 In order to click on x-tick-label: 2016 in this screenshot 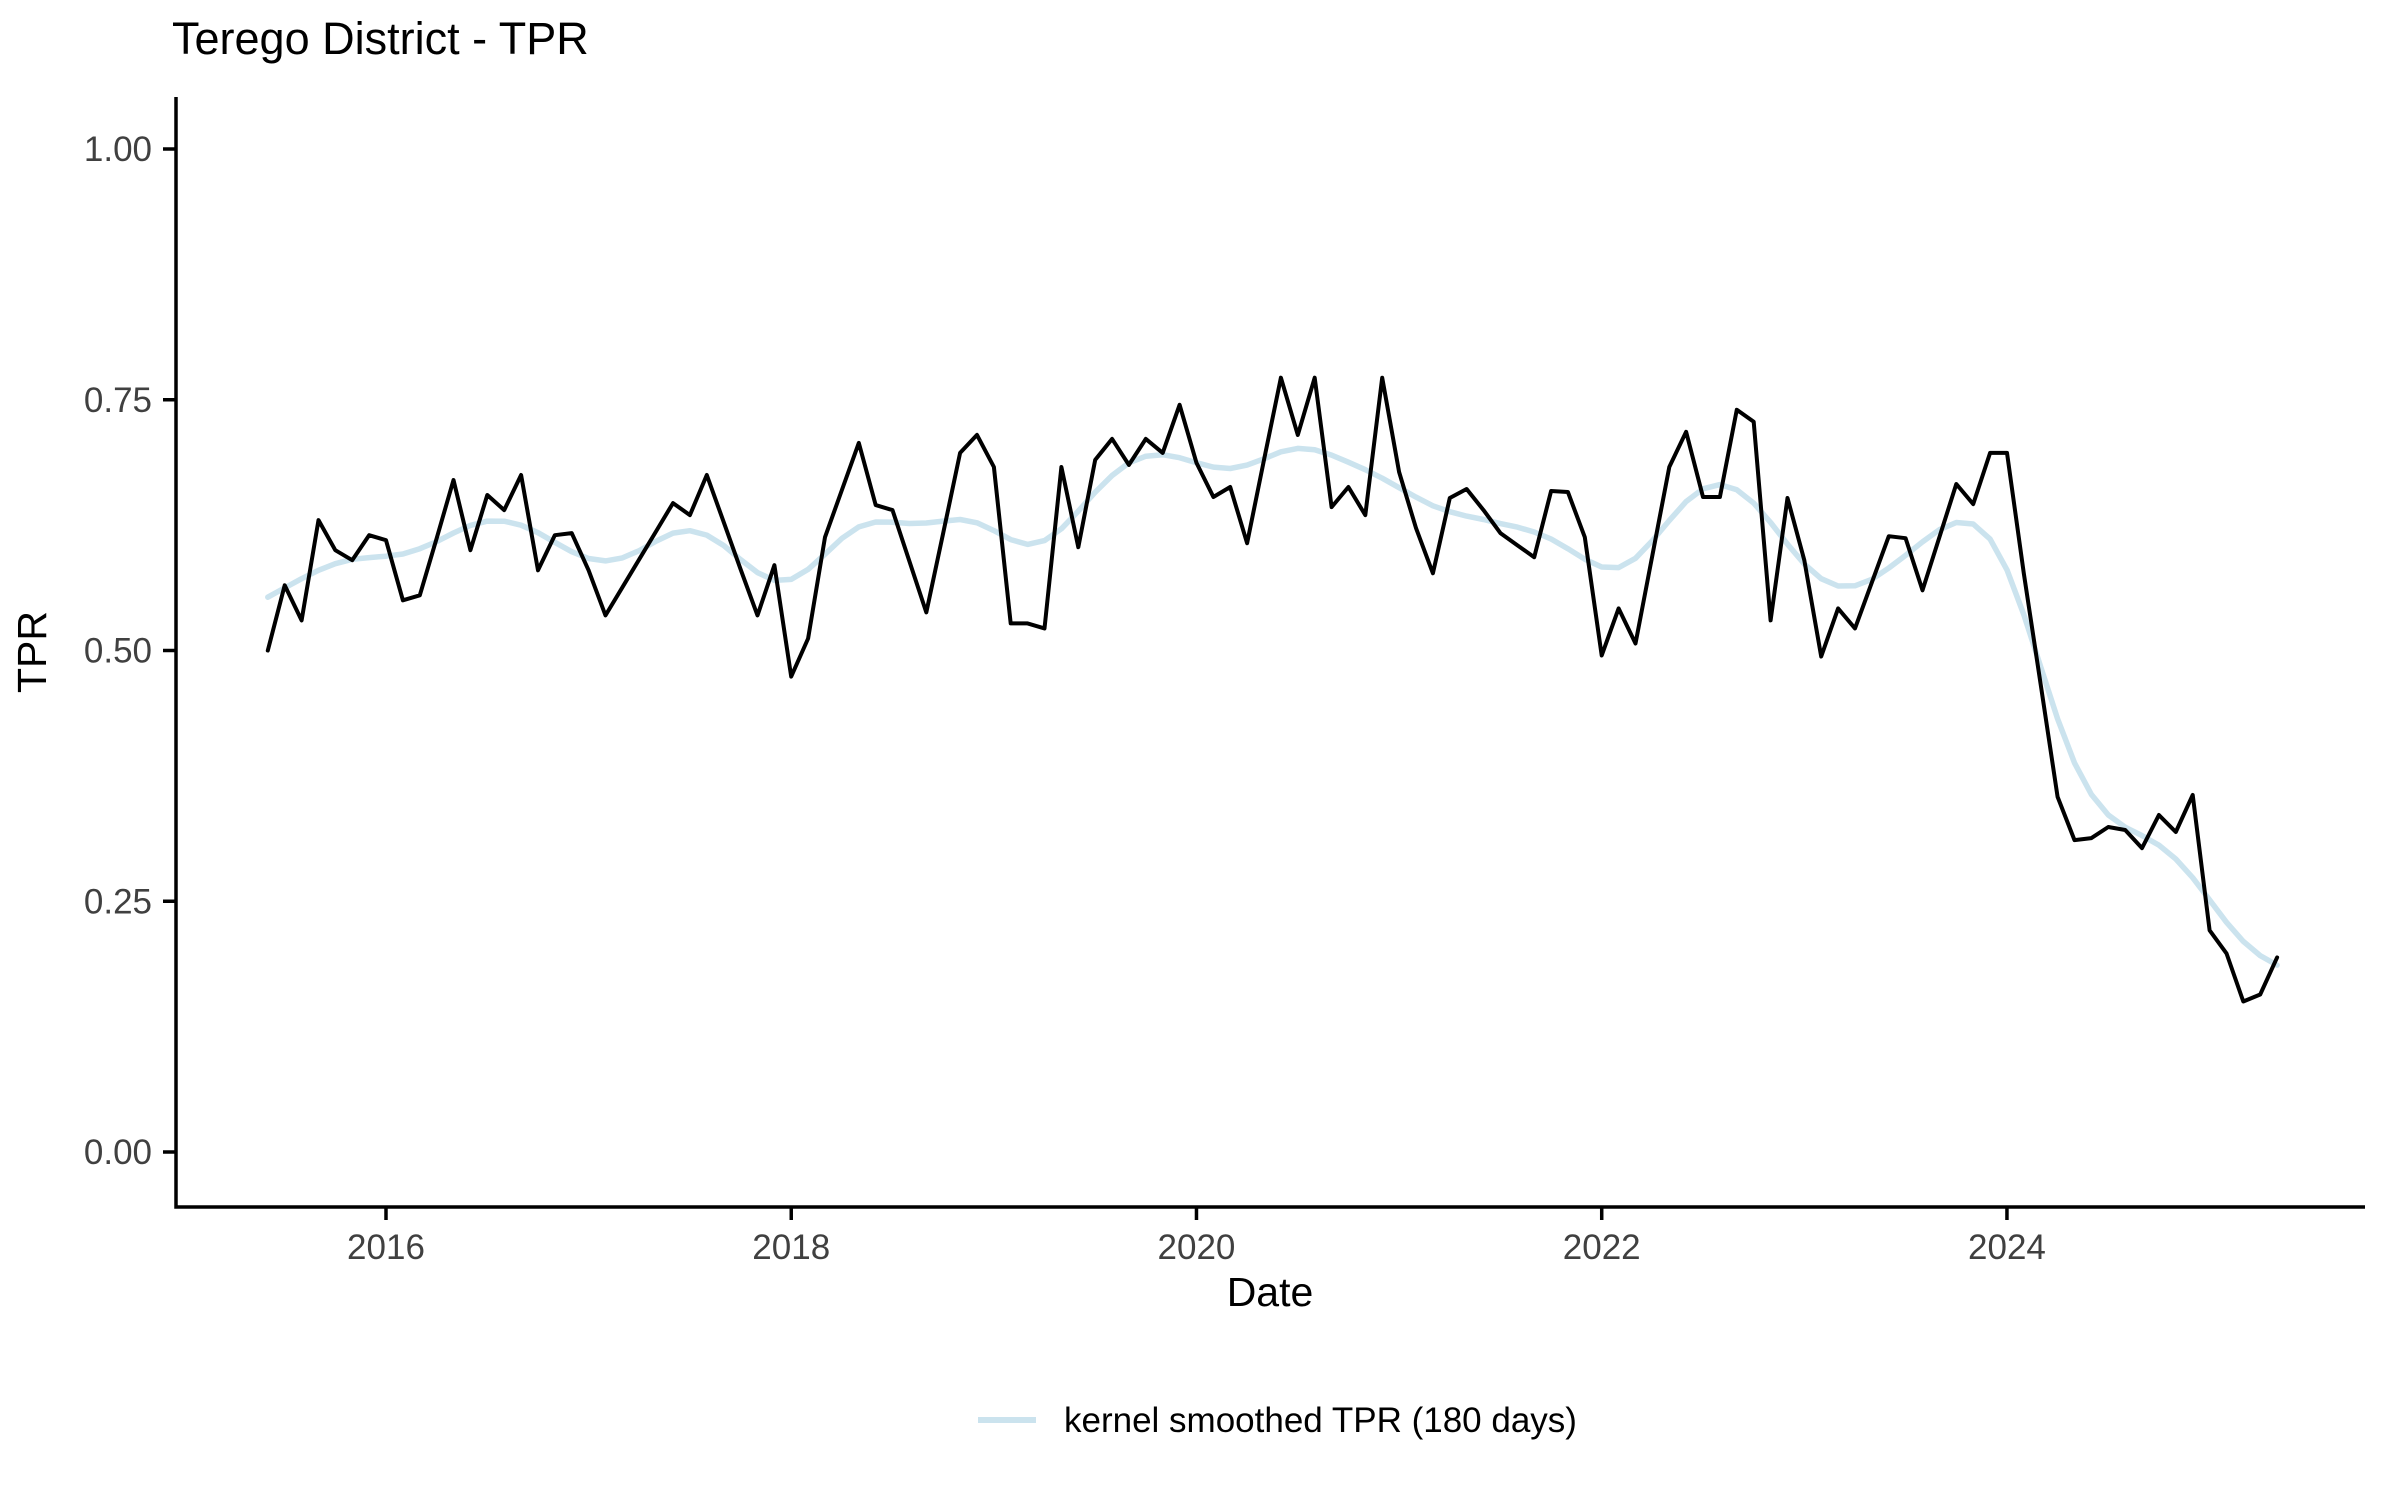, I will do `click(386, 1247)`.